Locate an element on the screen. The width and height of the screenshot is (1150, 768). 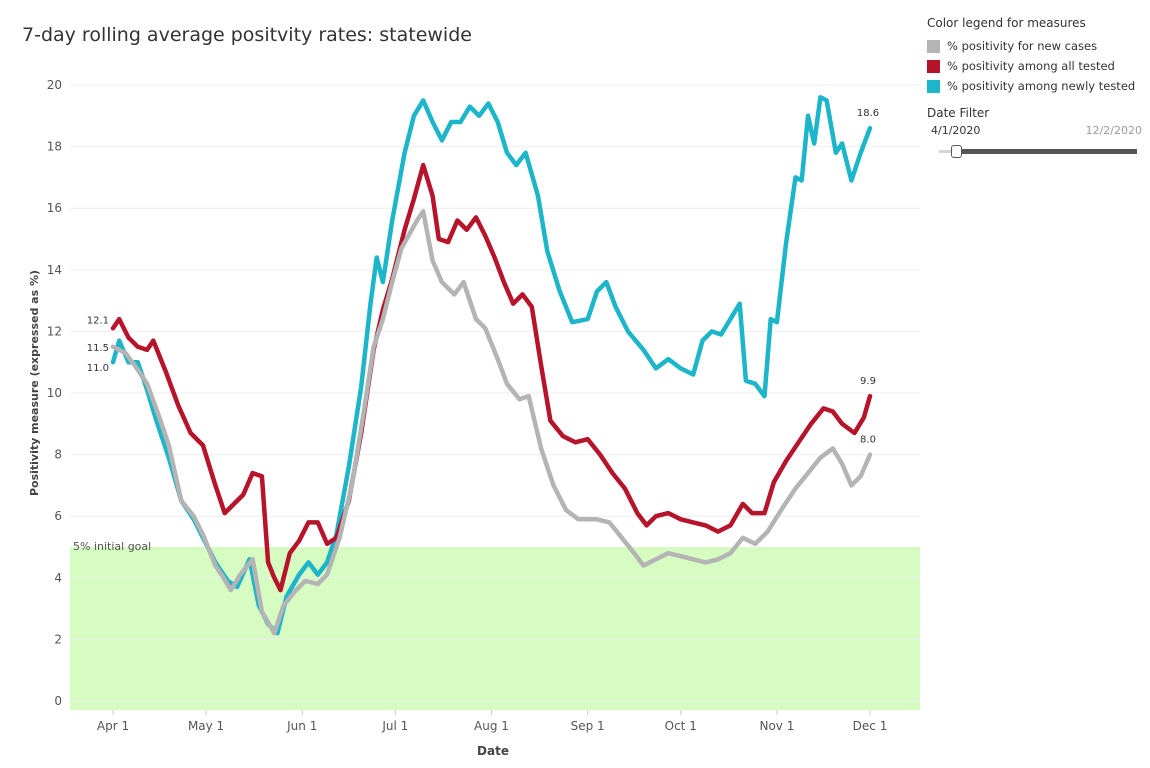
date-filter-end: 12/2/2020 is located at coordinates (1113, 130).